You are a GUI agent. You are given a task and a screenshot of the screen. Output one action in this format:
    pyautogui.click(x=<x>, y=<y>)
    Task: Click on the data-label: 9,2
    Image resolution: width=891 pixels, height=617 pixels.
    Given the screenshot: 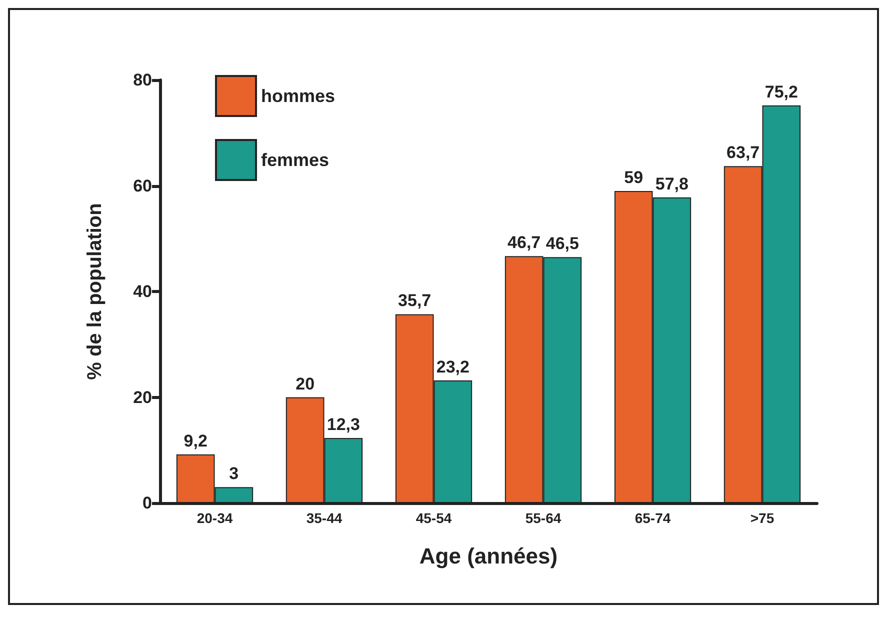 What is the action you would take?
    pyautogui.click(x=196, y=440)
    